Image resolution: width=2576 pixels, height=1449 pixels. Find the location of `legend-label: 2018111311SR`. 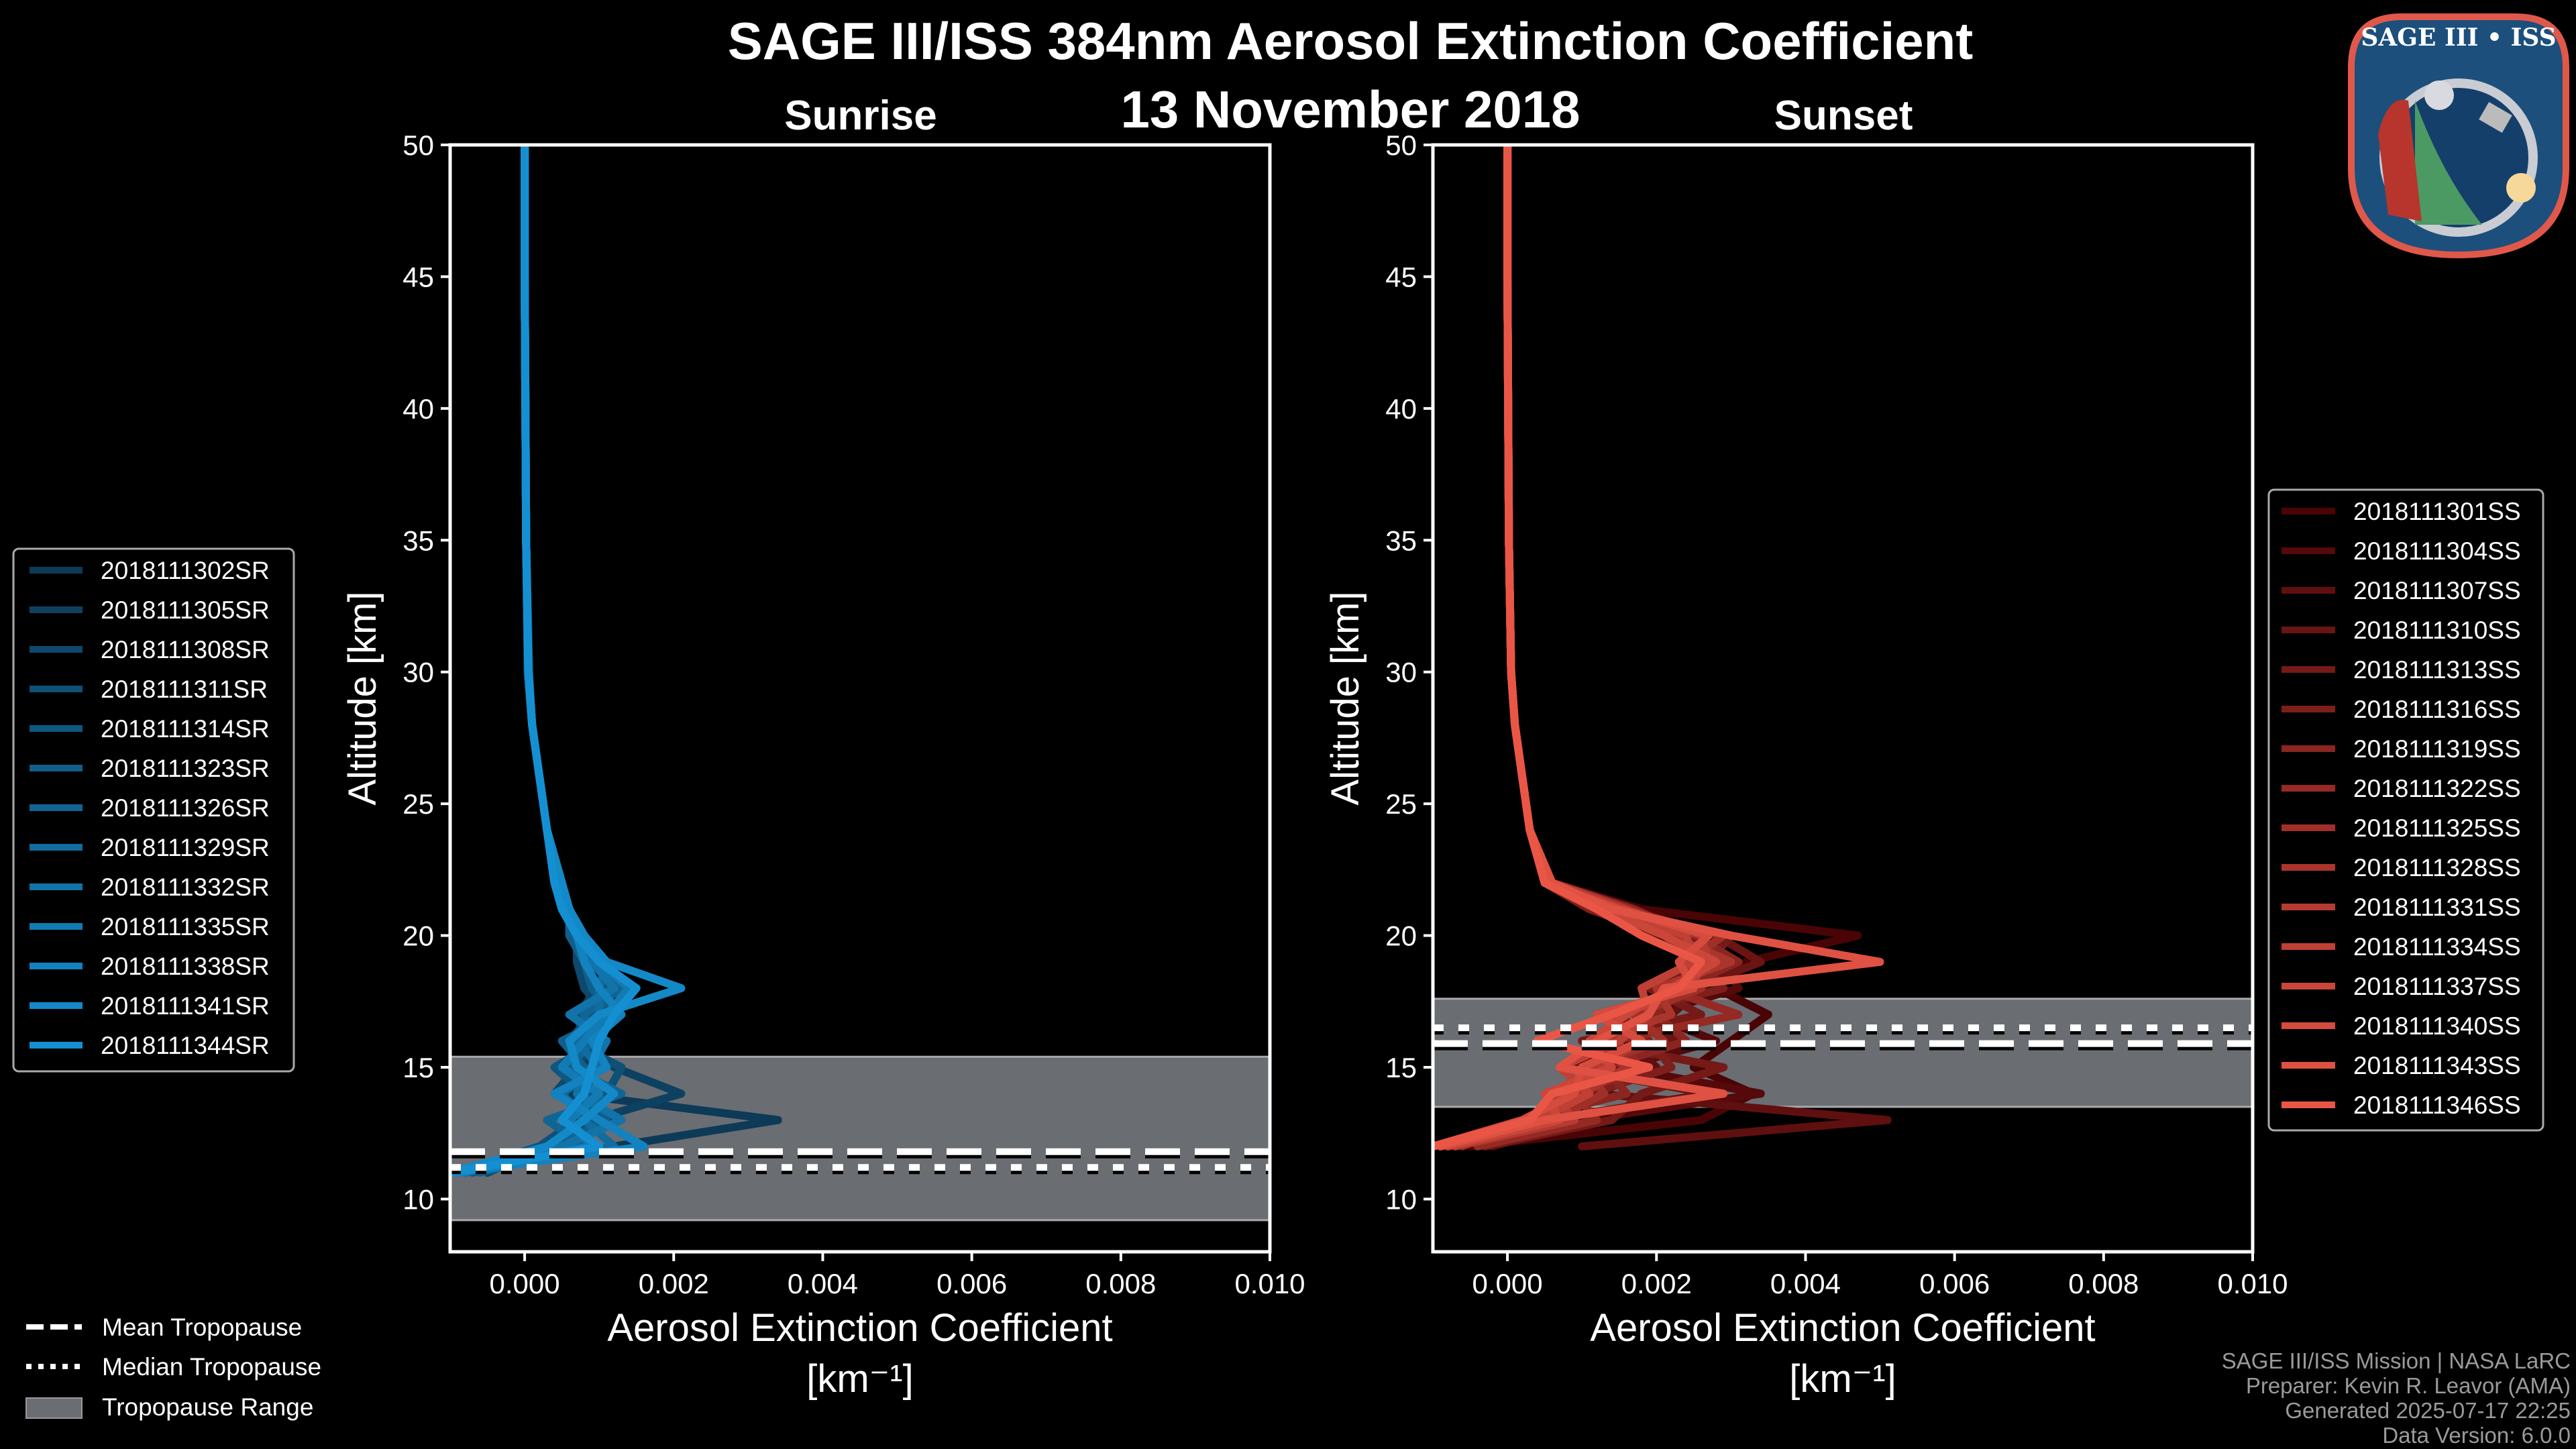

legend-label: 2018111311SR is located at coordinates (184, 689).